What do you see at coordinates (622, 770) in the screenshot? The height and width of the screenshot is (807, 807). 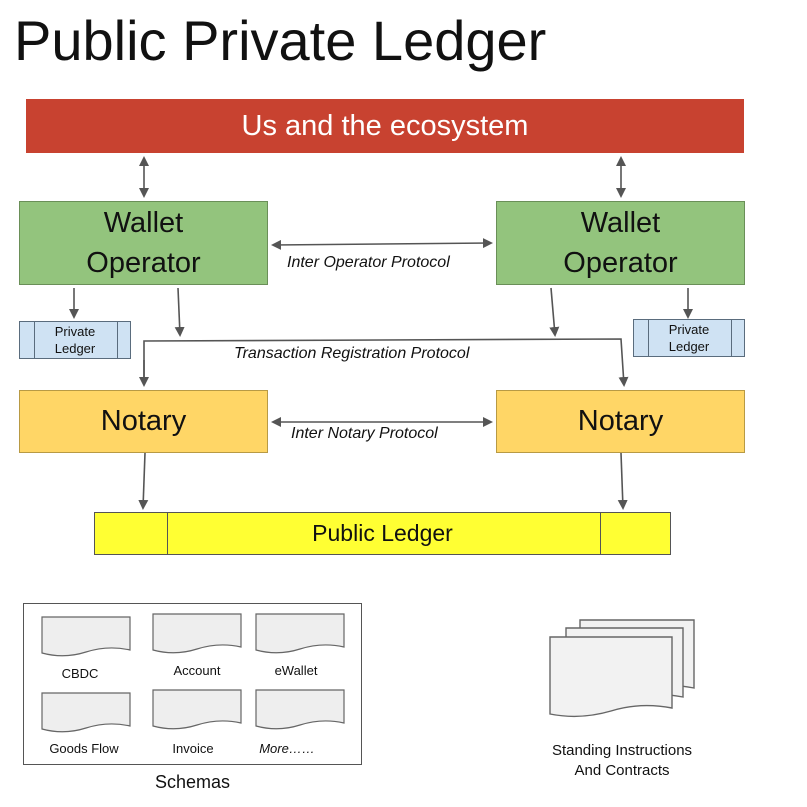 I see `standing-instructions-line2: And Contracts` at bounding box center [622, 770].